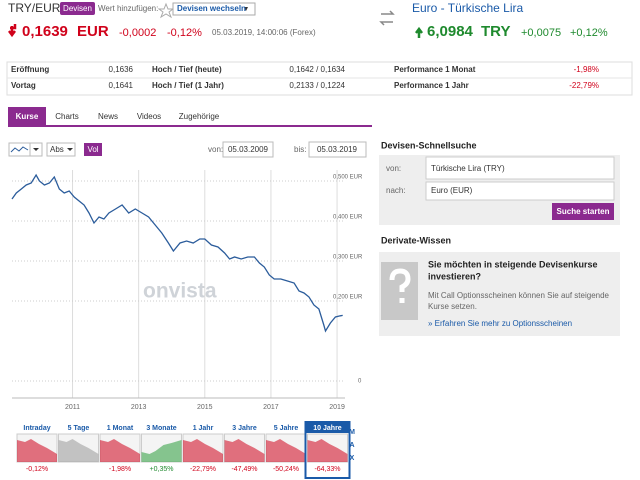 The width and height of the screenshot is (640, 480). Describe the element at coordinates (352, 458) in the screenshot. I see `max-letter: X` at that location.